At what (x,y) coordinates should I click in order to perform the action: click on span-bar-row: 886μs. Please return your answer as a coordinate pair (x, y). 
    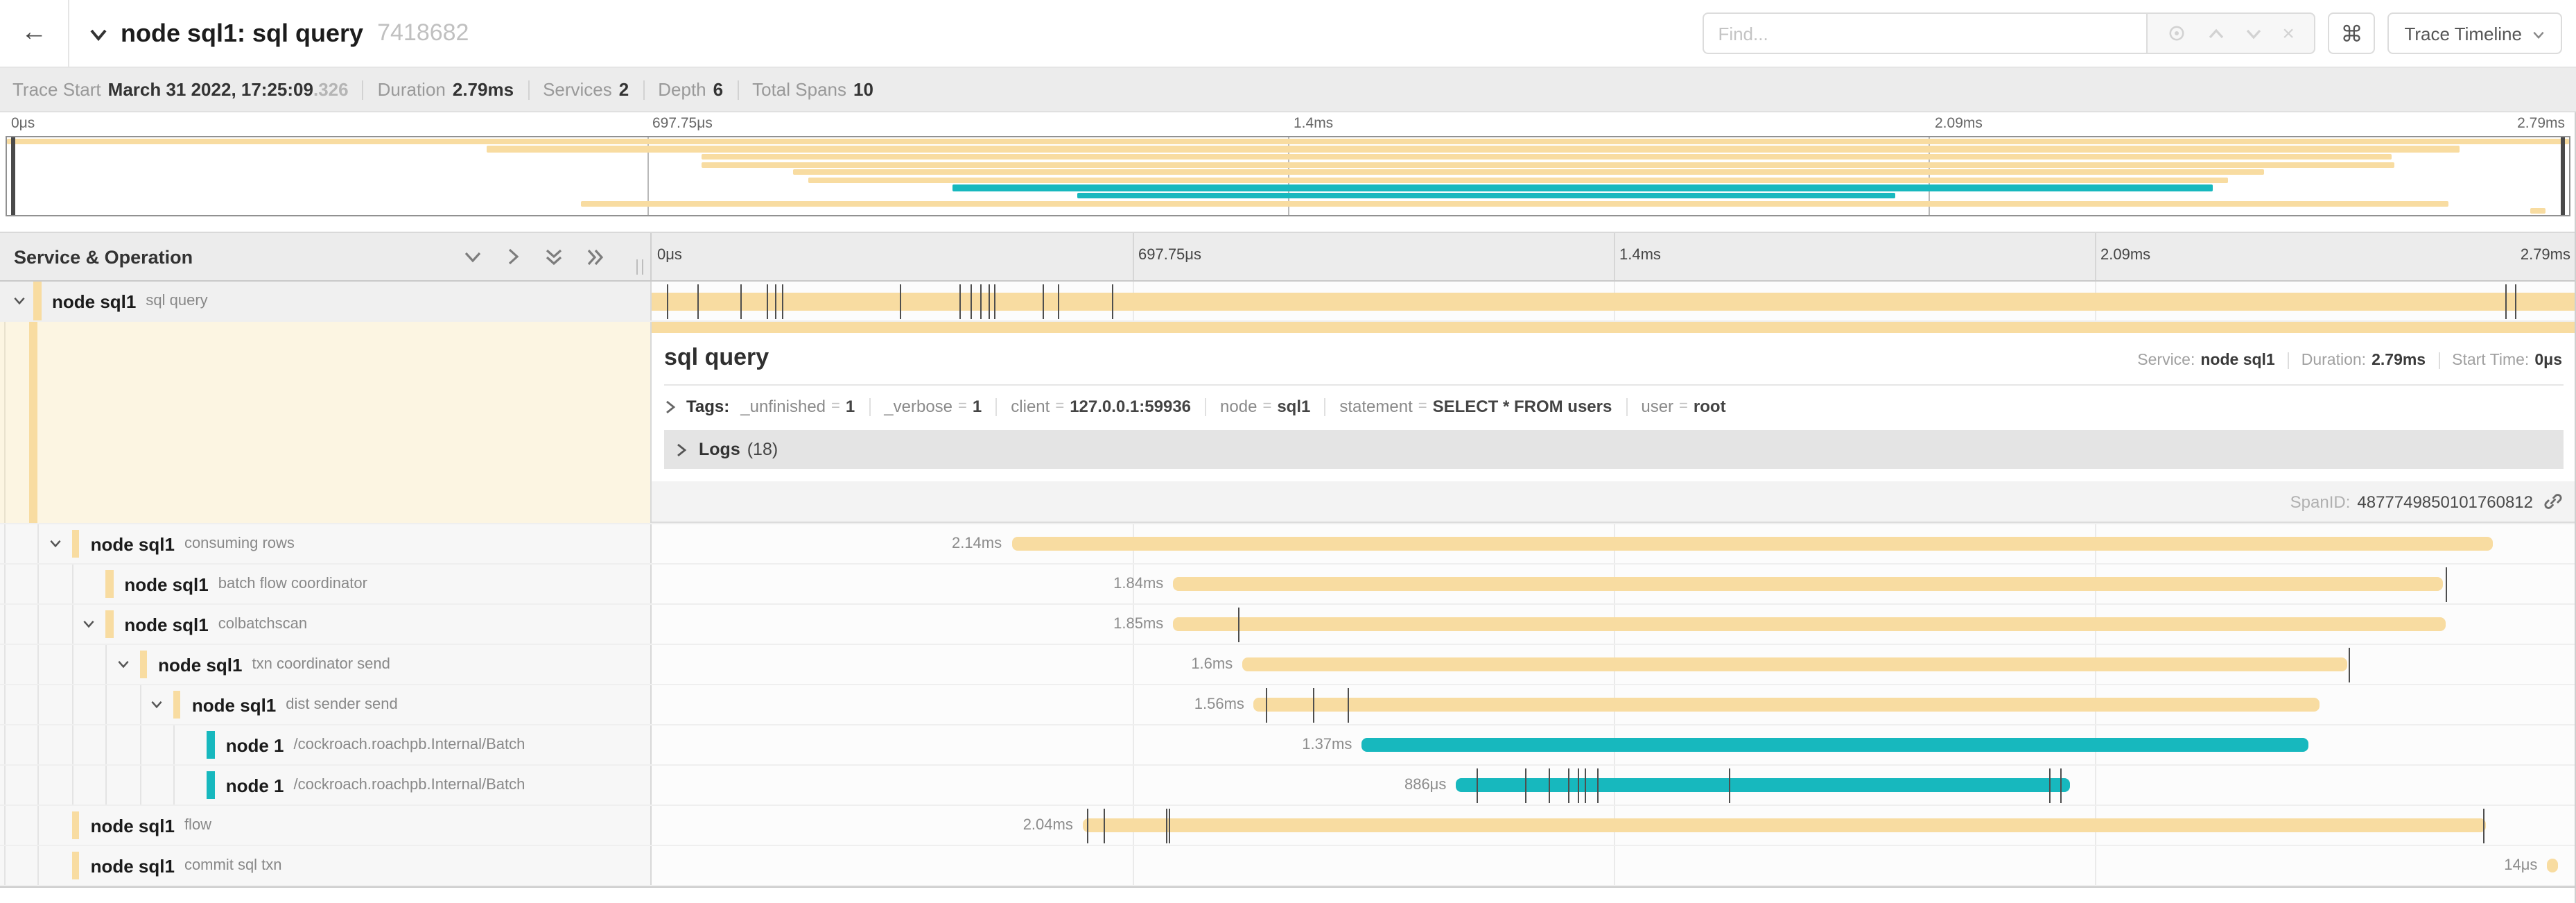
    Looking at the image, I should click on (1614, 785).